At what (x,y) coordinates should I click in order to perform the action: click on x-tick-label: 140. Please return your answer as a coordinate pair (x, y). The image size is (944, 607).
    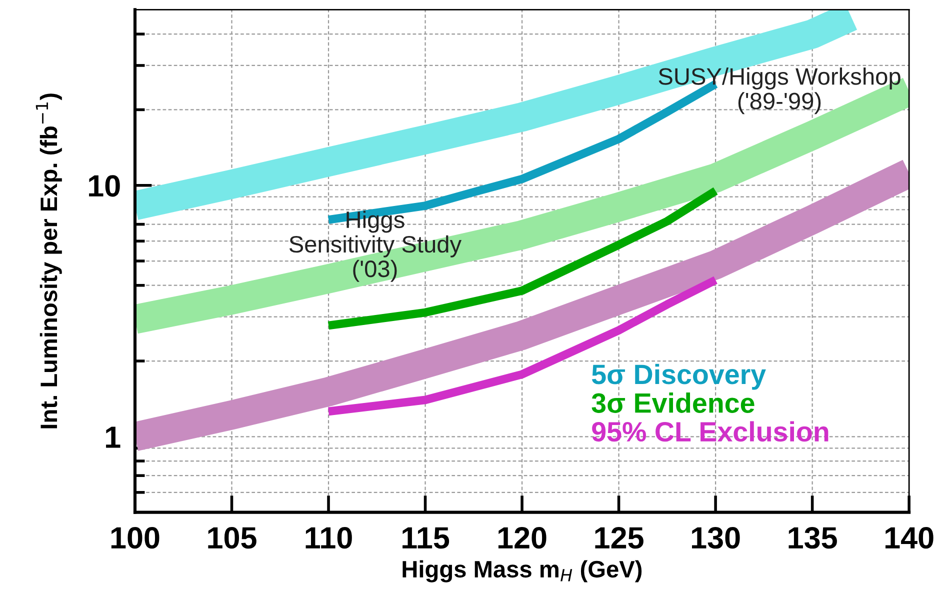
    Looking at the image, I should click on (910, 538).